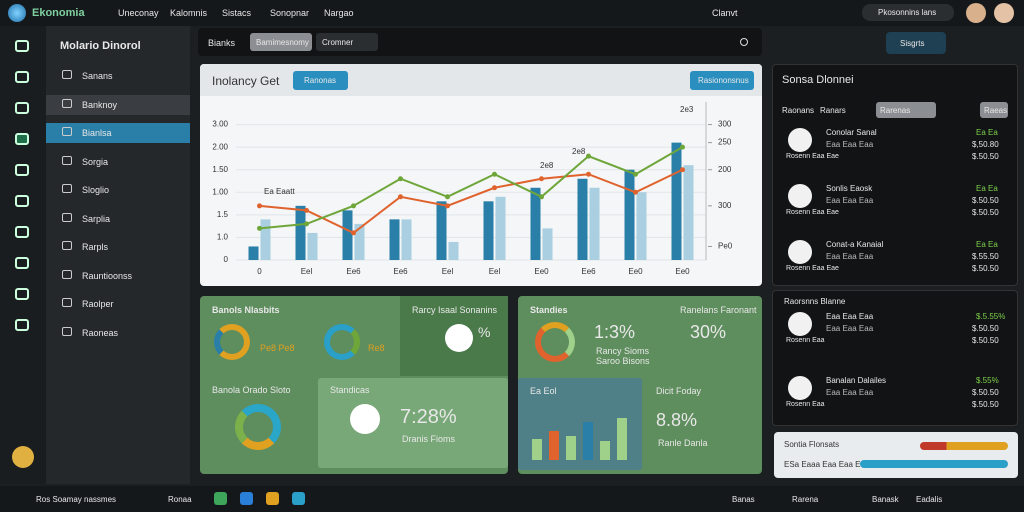 The width and height of the screenshot is (1024, 512). What do you see at coordinates (428, 417) in the screenshot?
I see `stat-value: 7:28%` at bounding box center [428, 417].